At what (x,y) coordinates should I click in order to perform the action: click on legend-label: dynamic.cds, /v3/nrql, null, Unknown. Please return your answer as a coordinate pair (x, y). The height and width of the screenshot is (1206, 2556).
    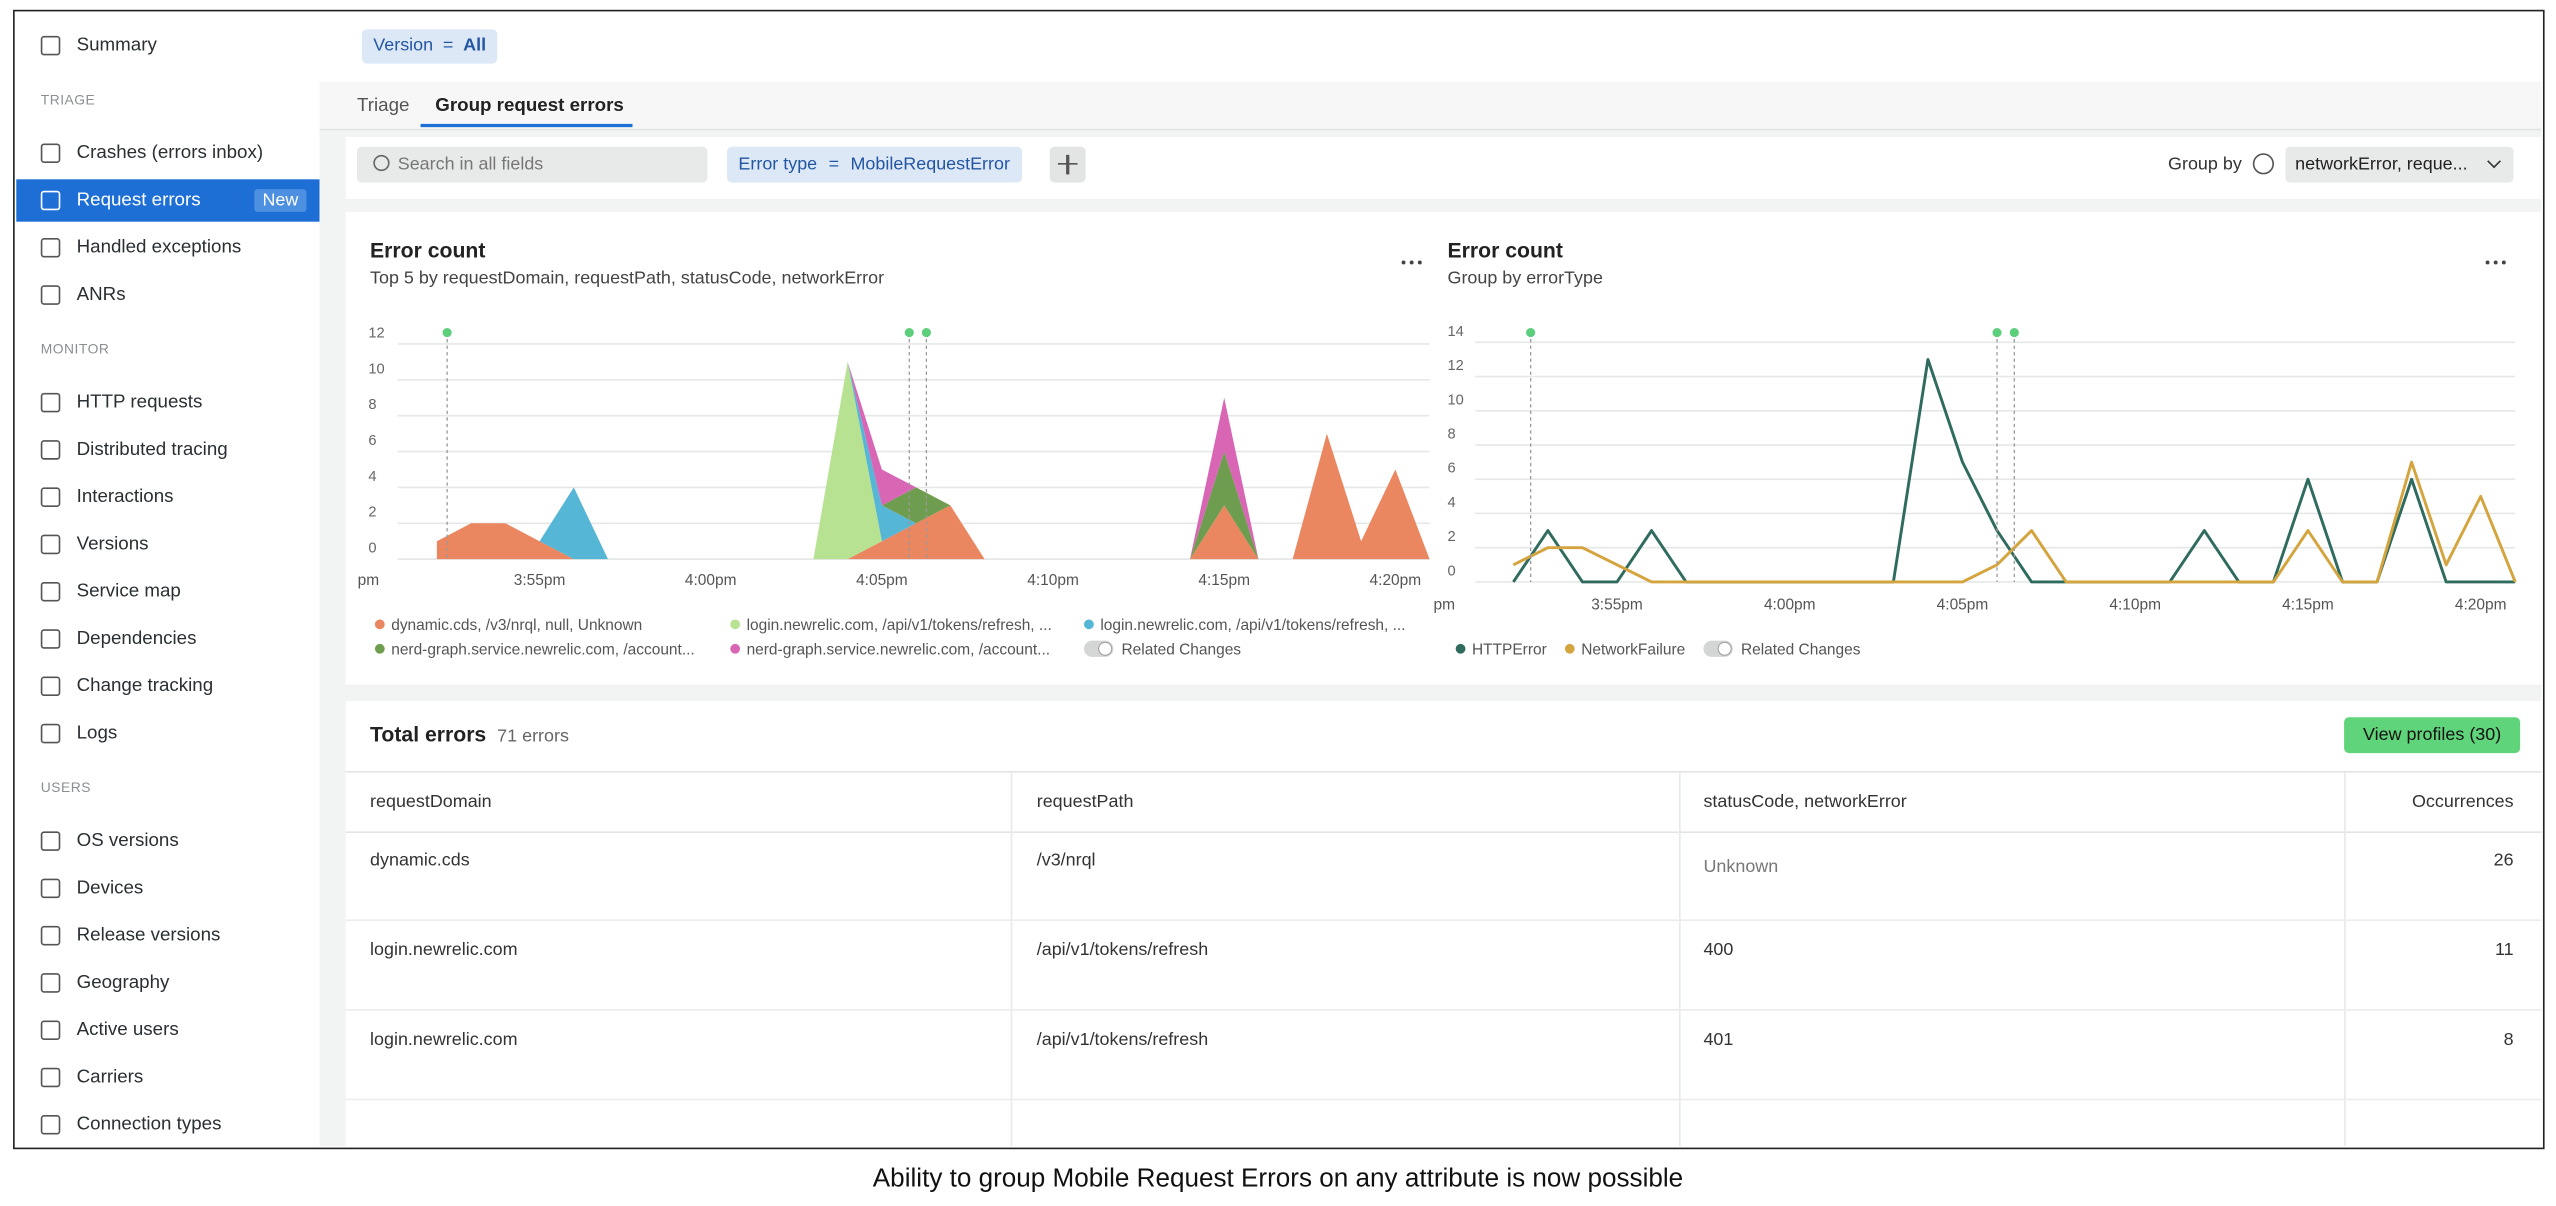
    Looking at the image, I should click on (516, 625).